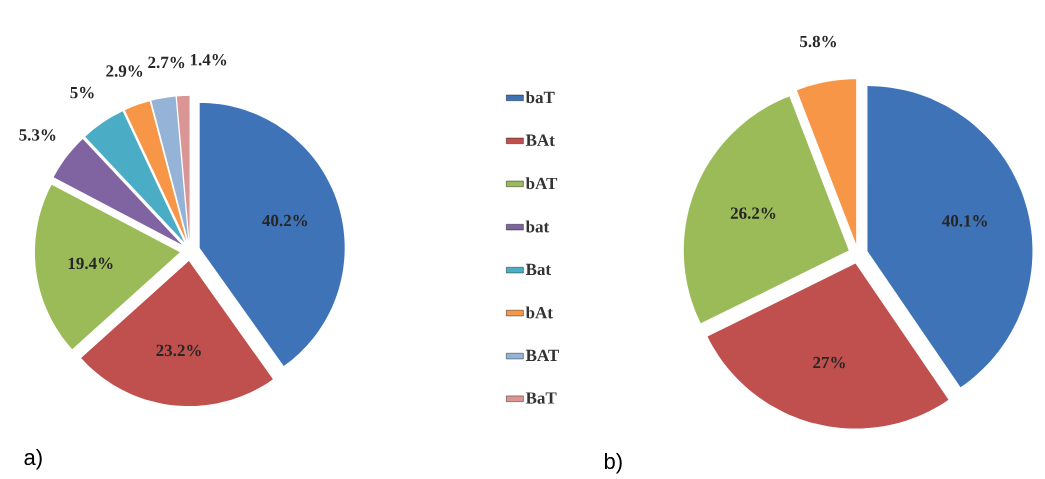  Describe the element at coordinates (964, 221) in the screenshot. I see `data-label: 40.1%` at that location.